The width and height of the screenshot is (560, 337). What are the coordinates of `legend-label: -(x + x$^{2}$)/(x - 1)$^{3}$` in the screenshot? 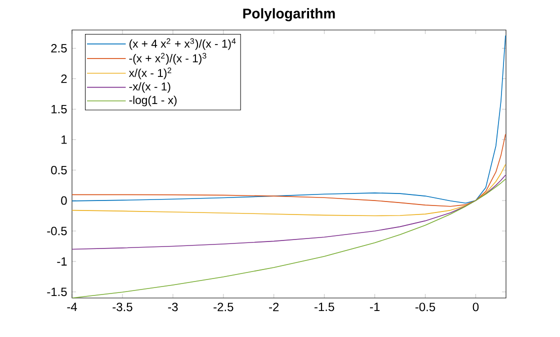 It's located at (167, 58).